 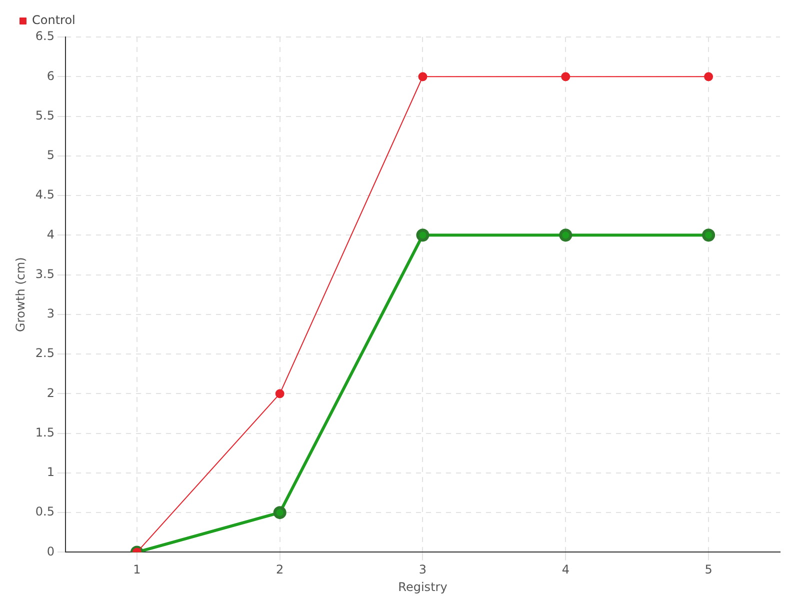 I want to click on y-tick-label: 6, so click(x=50, y=75).